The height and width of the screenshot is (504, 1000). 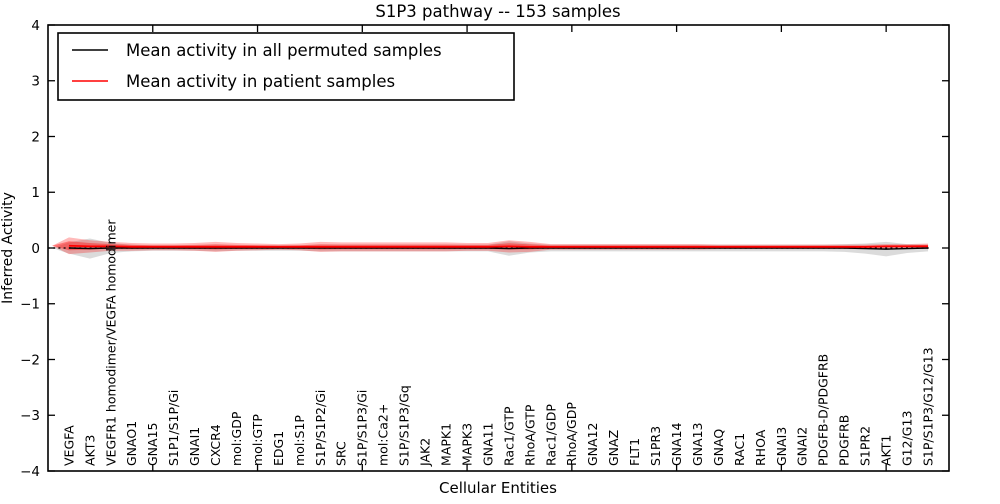 I want to click on mean-line-permuted, so click(x=498, y=248).